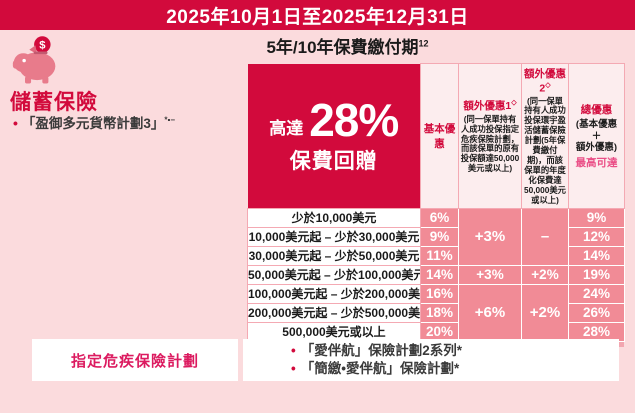 Image resolution: width=635 pixels, height=413 pixels. I want to click on total-value: 24%, so click(596, 293).